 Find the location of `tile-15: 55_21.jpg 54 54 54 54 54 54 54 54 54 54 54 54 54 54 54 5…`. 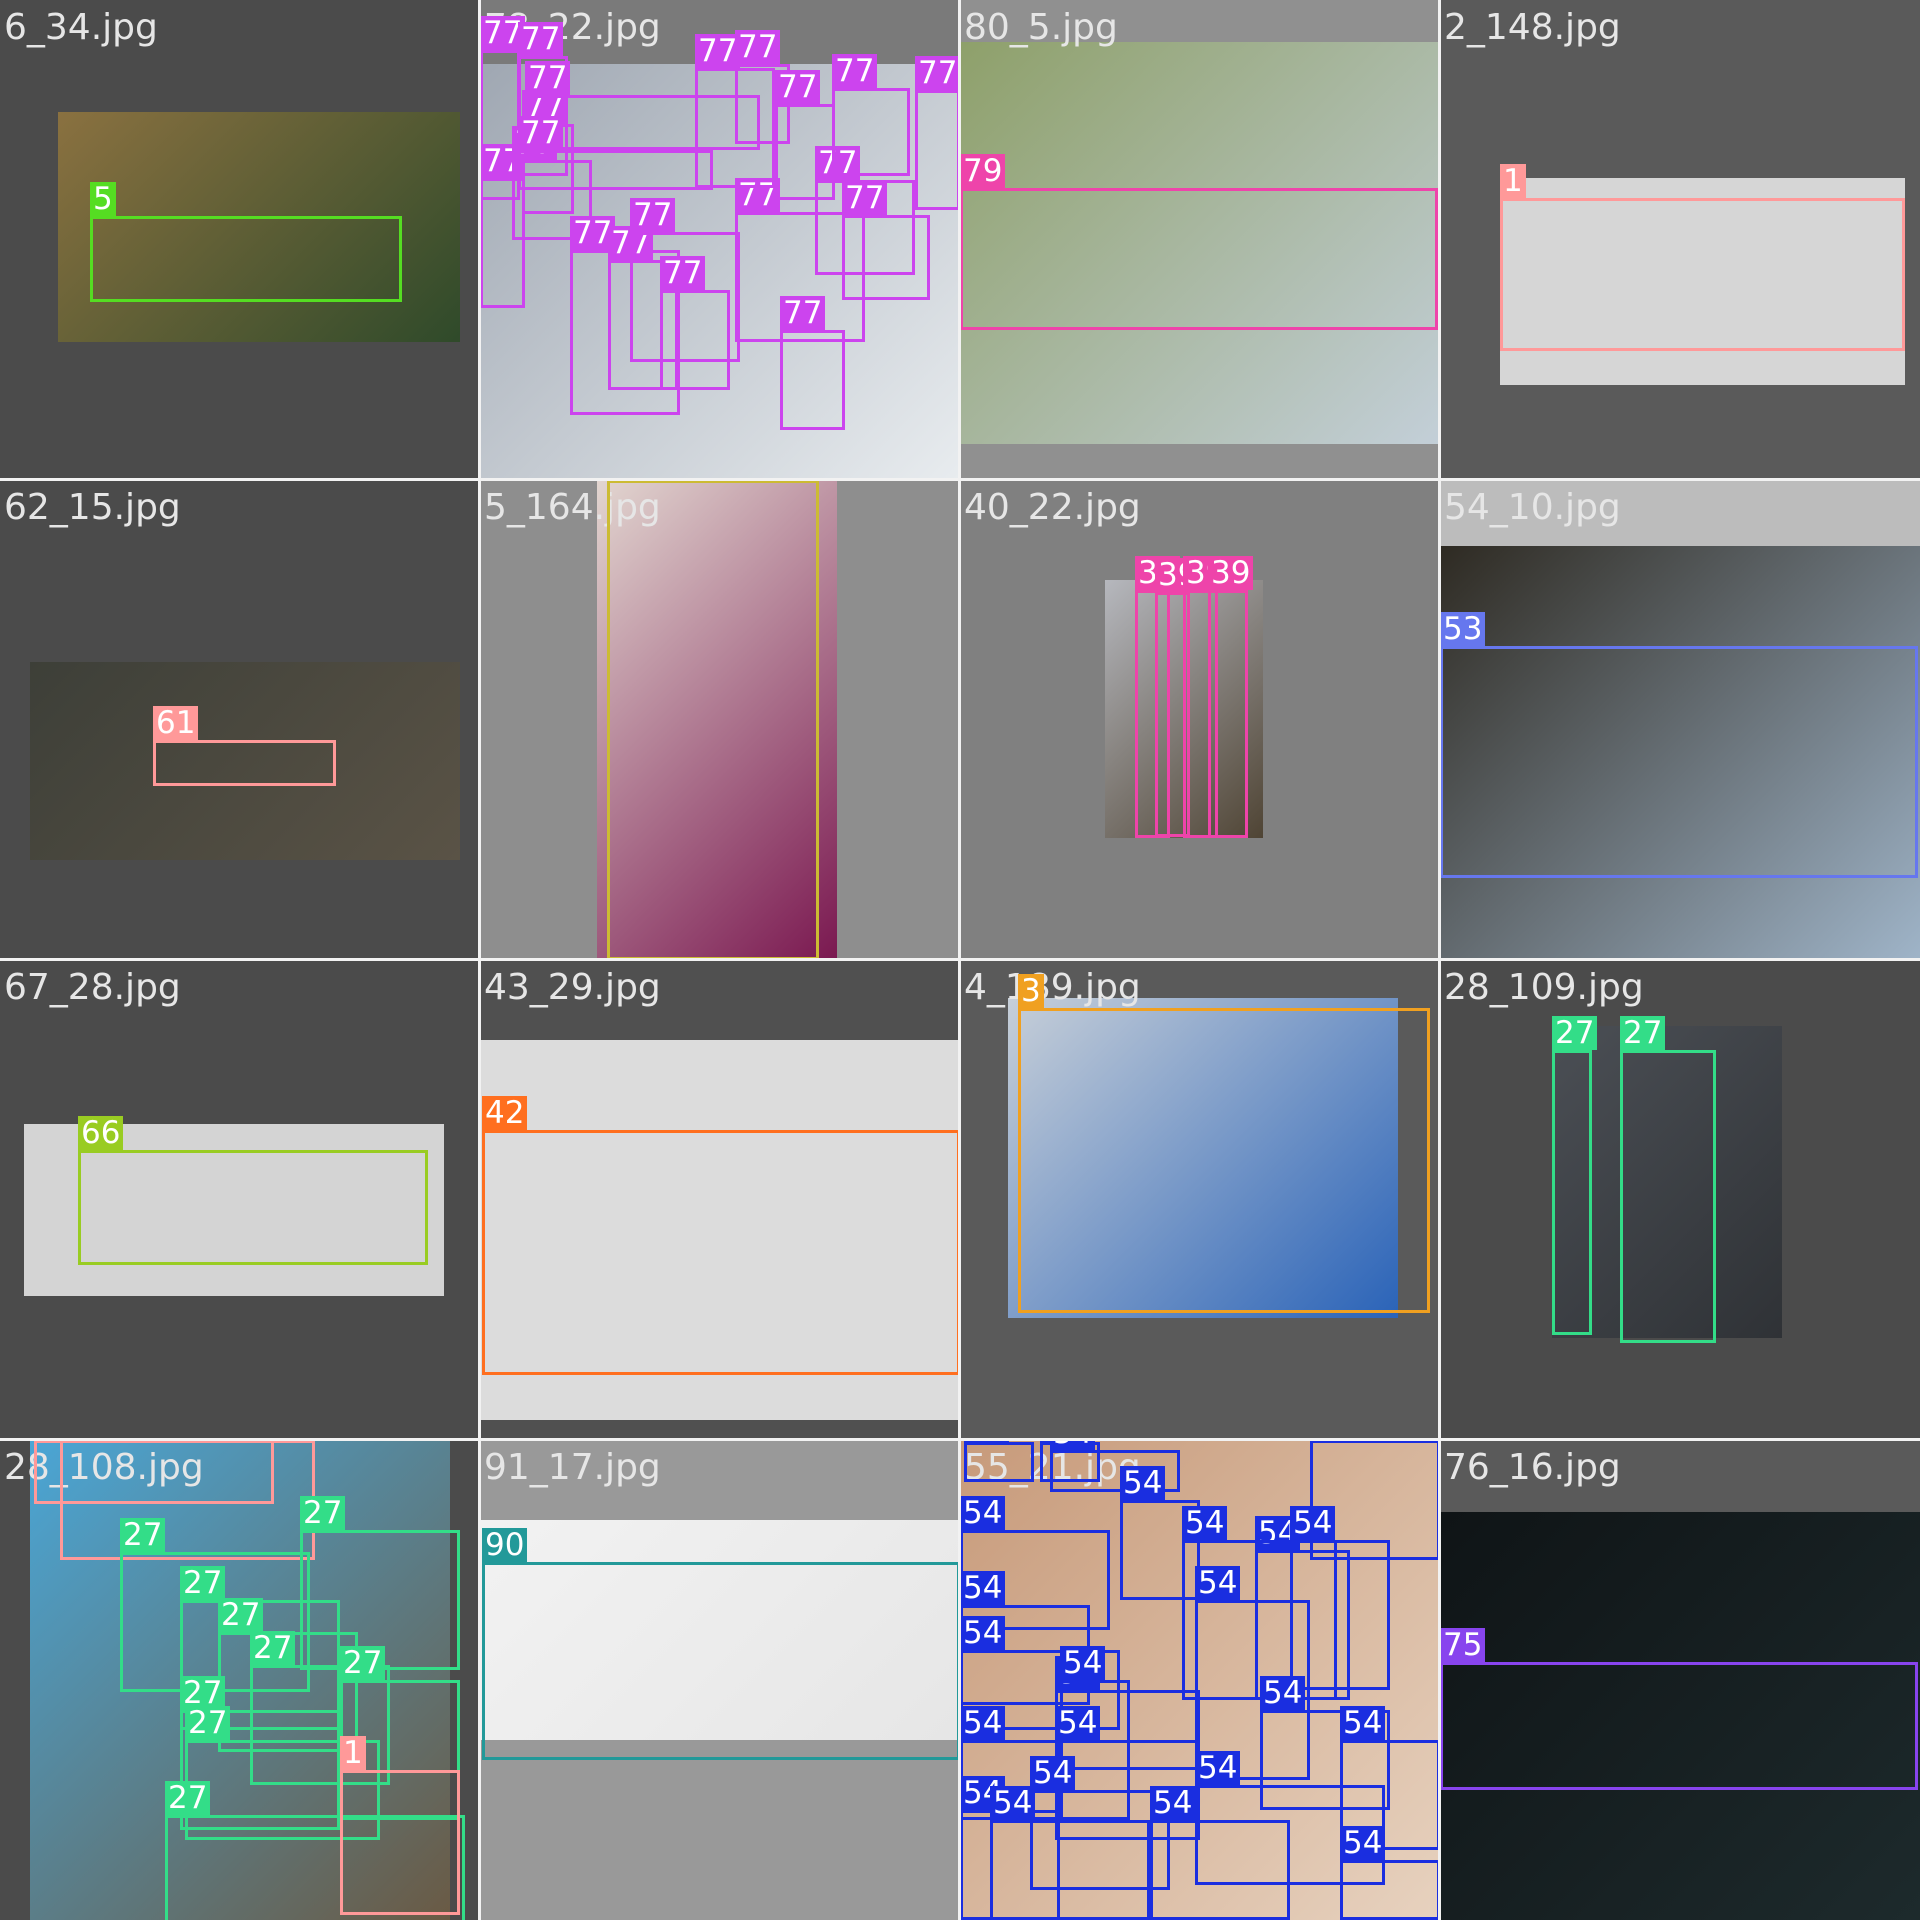

tile-15: 55_21.jpg 54 54 54 54 54 54 54 54 54 54 54 54 54 54 54 5… is located at coordinates (1200, 1680).